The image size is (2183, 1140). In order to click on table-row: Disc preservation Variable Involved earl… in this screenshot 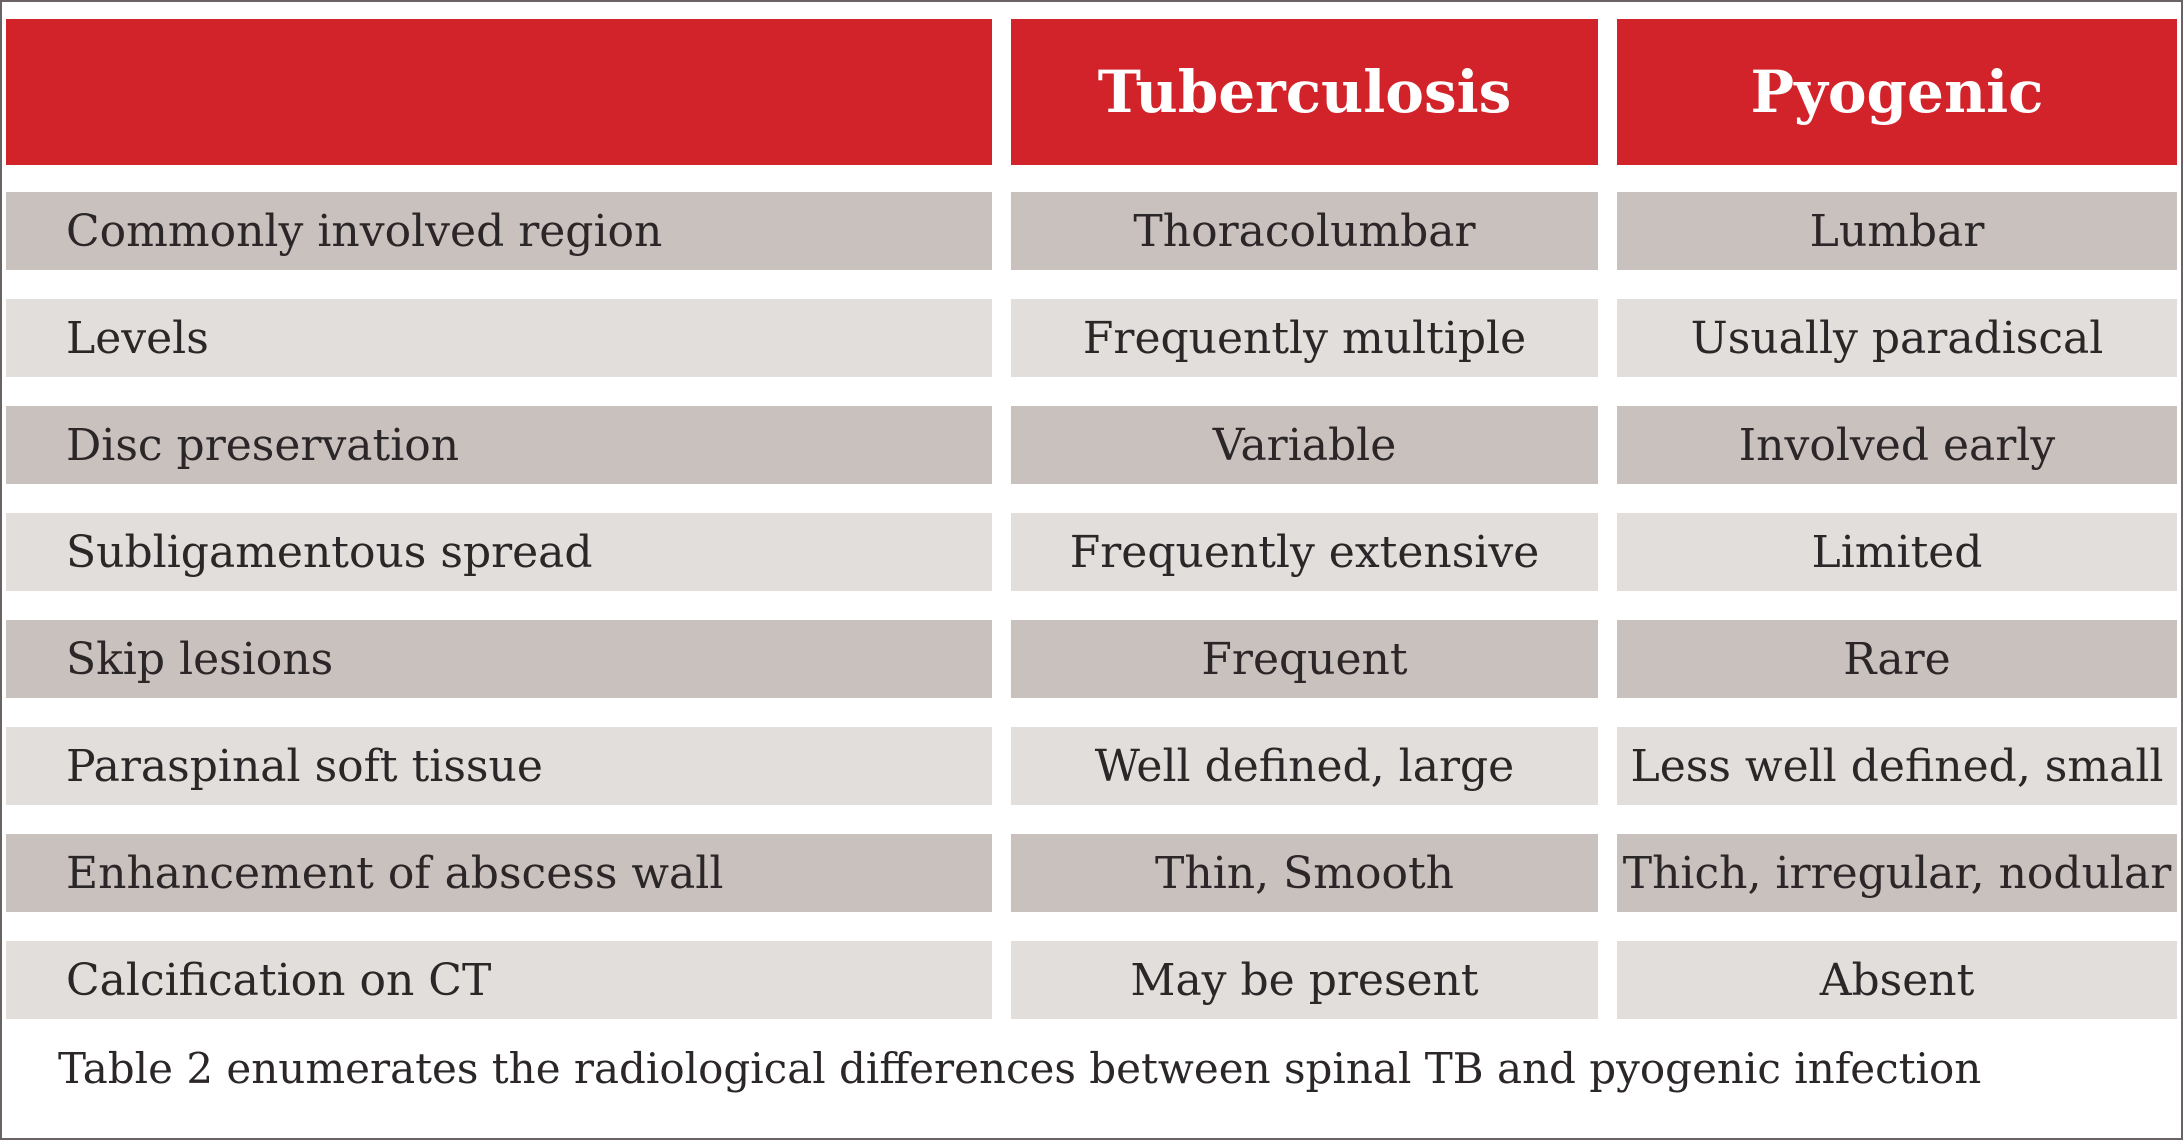, I will do `click(1091, 445)`.